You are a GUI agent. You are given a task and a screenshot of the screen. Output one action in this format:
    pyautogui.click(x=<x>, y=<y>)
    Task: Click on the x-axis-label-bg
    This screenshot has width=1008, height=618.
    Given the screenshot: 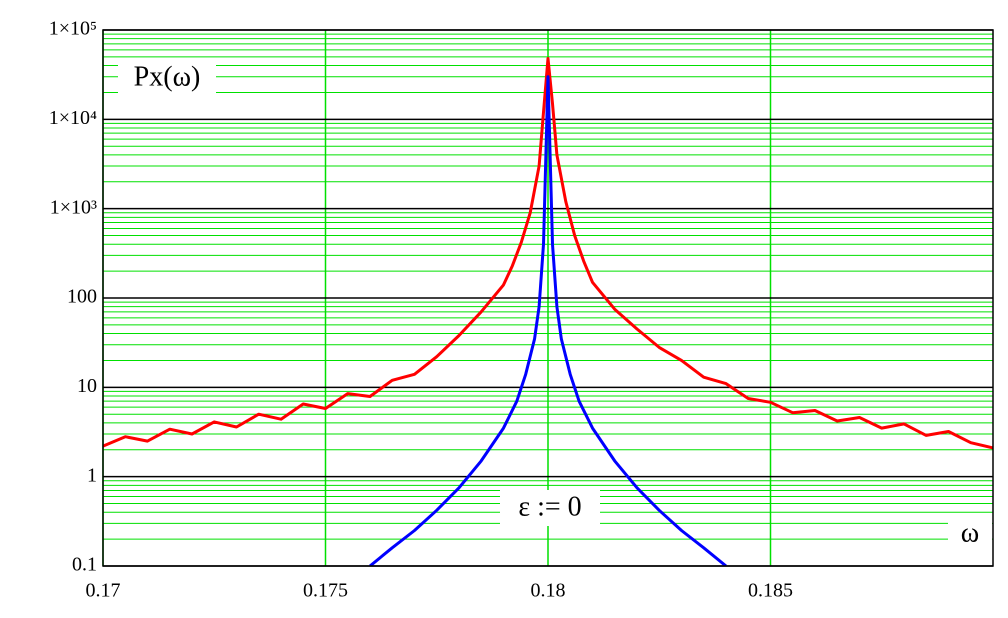 What is the action you would take?
    pyautogui.click(x=970, y=534)
    